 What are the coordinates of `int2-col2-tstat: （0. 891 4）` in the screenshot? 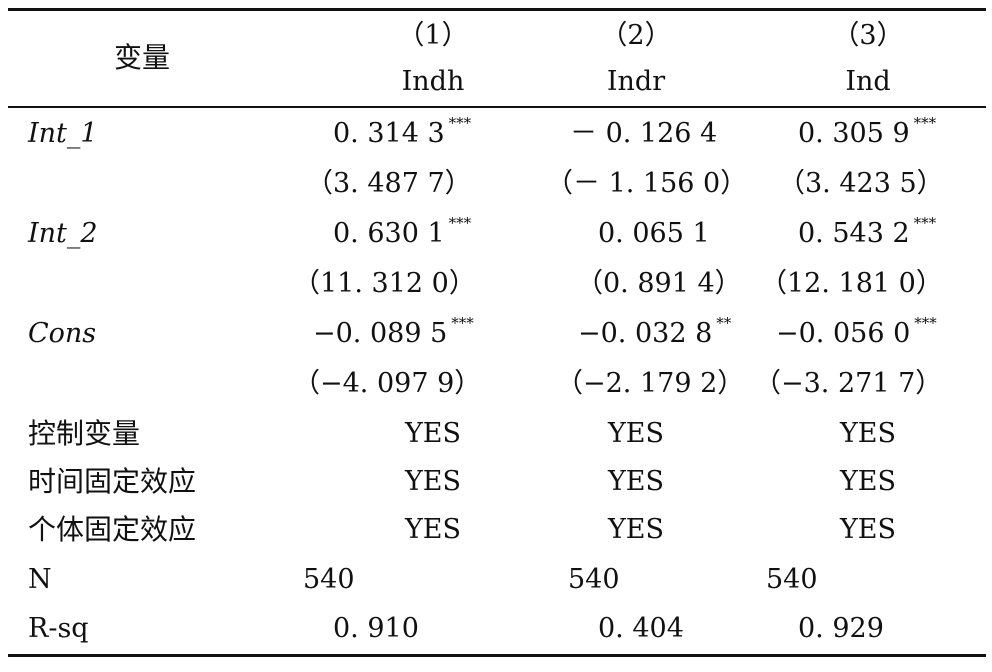 It's located at (659, 283).